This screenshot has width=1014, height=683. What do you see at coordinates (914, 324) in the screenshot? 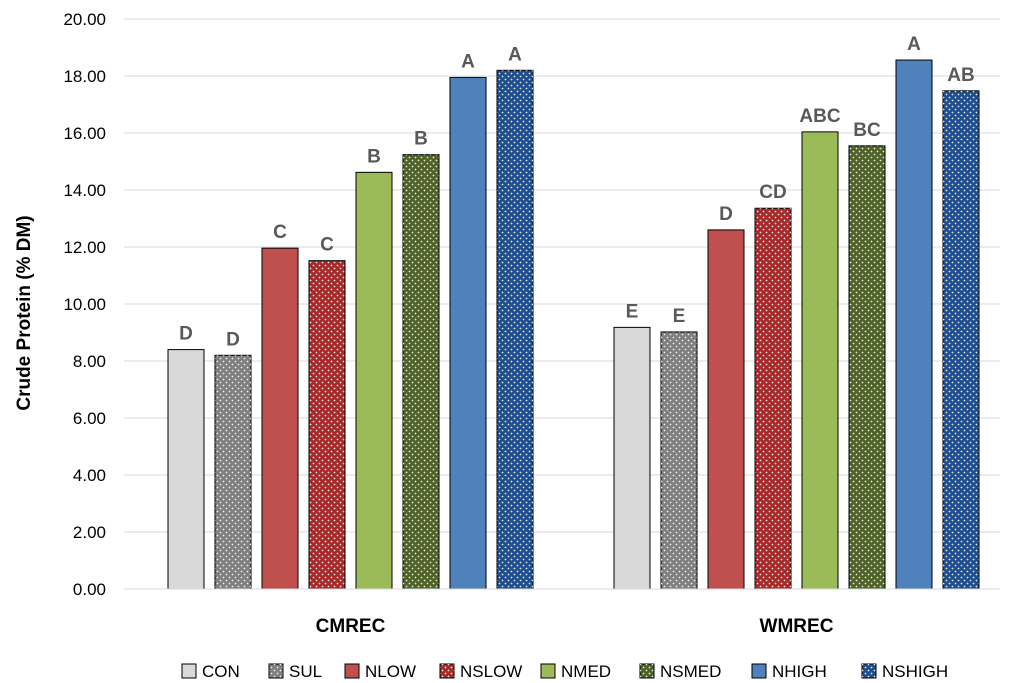
I see `bar-wmrec-nhigh` at bounding box center [914, 324].